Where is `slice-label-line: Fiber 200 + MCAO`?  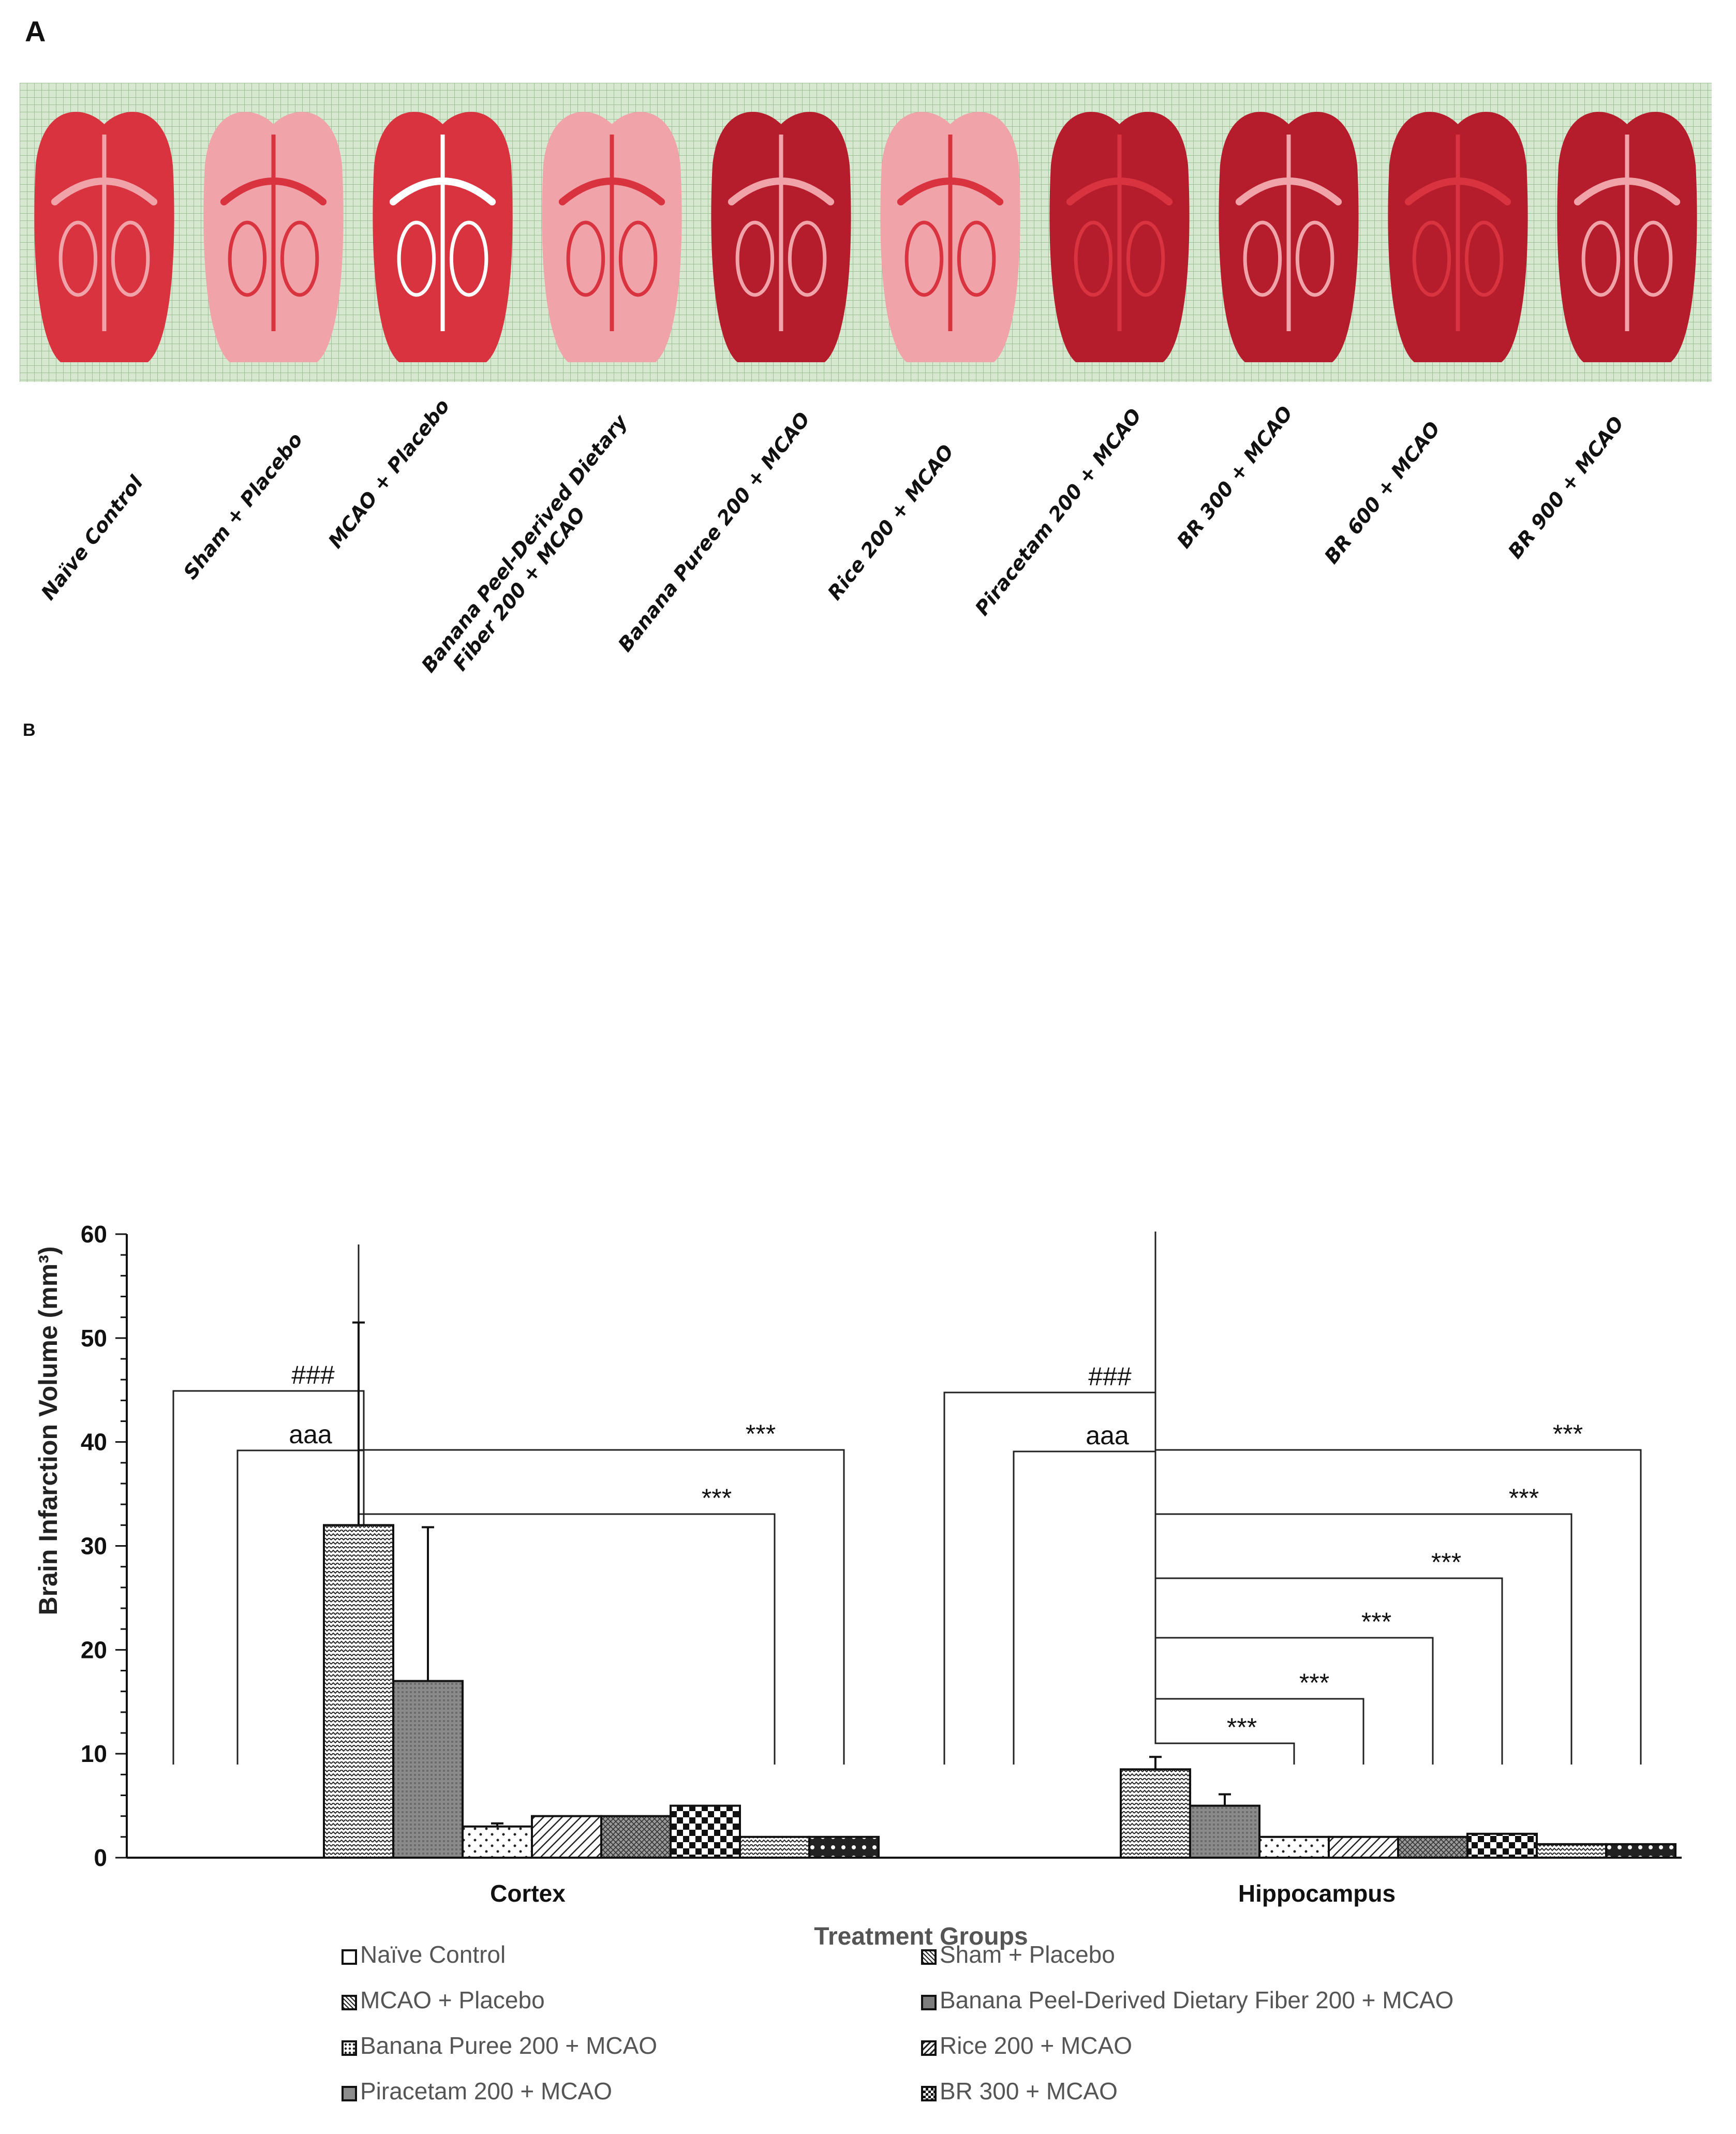 slice-label-line: Fiber 200 + MCAO is located at coordinates (519, 589).